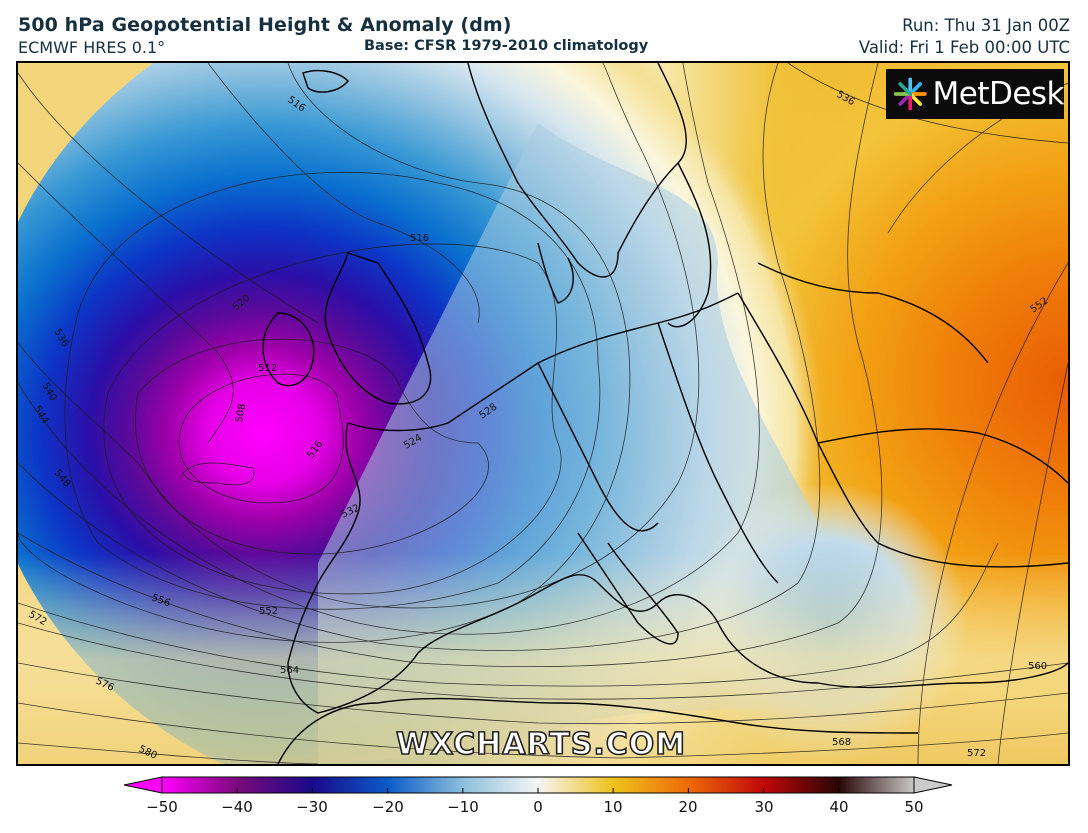 Image resolution: width=1088 pixels, height=833 pixels. Describe the element at coordinates (964, 47) in the screenshot. I see `valid-time-label: Valid: Fri 1 Feb 00:00 UTC` at that location.